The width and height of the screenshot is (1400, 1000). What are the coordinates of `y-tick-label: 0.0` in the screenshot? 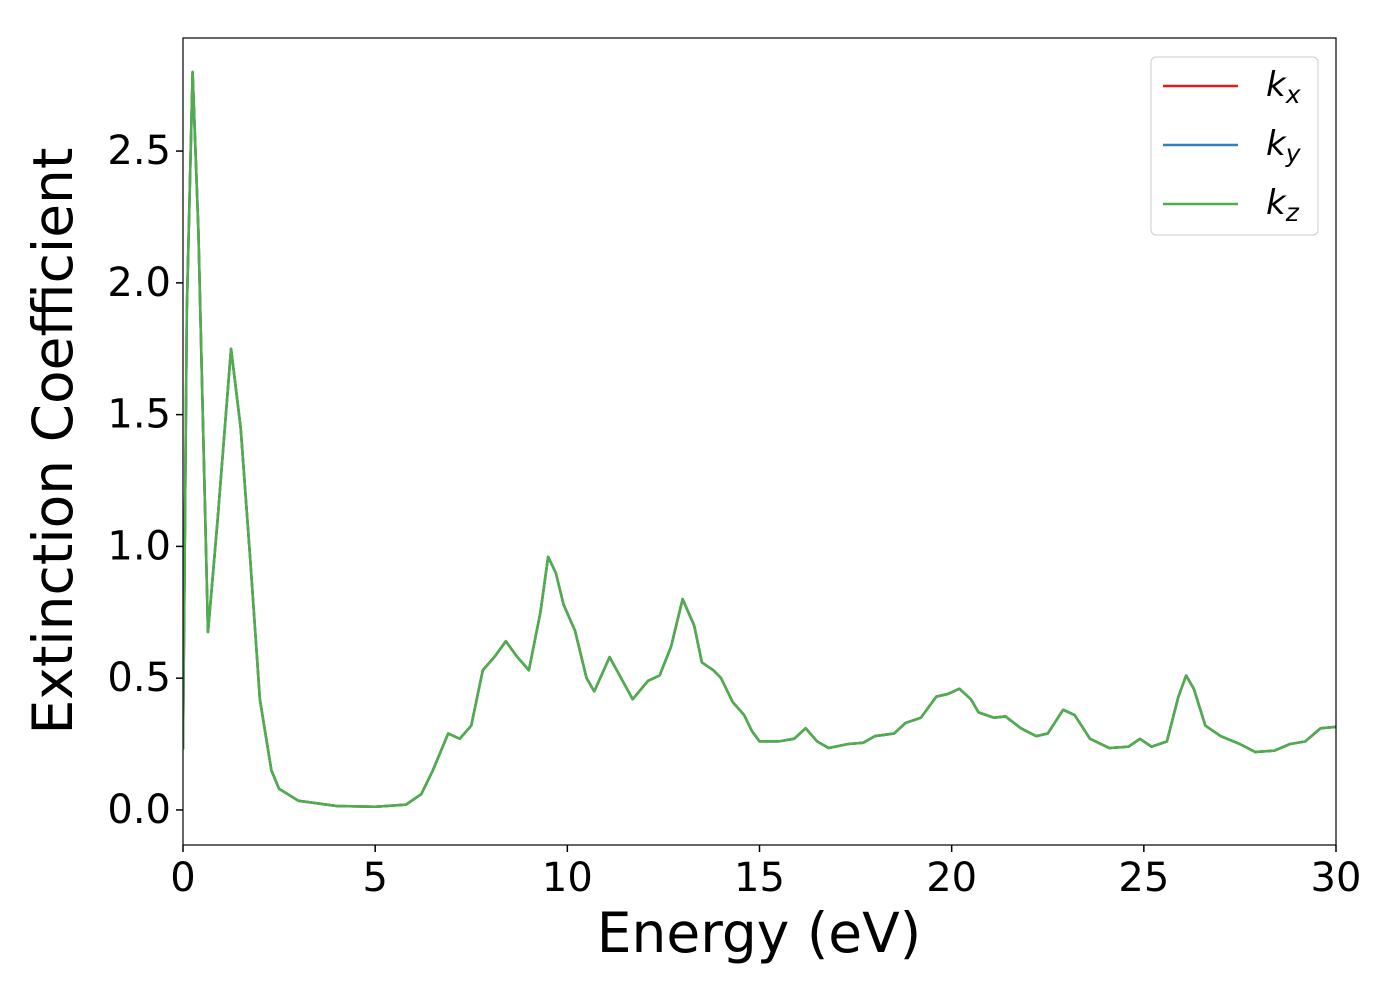 It's located at (139, 810).